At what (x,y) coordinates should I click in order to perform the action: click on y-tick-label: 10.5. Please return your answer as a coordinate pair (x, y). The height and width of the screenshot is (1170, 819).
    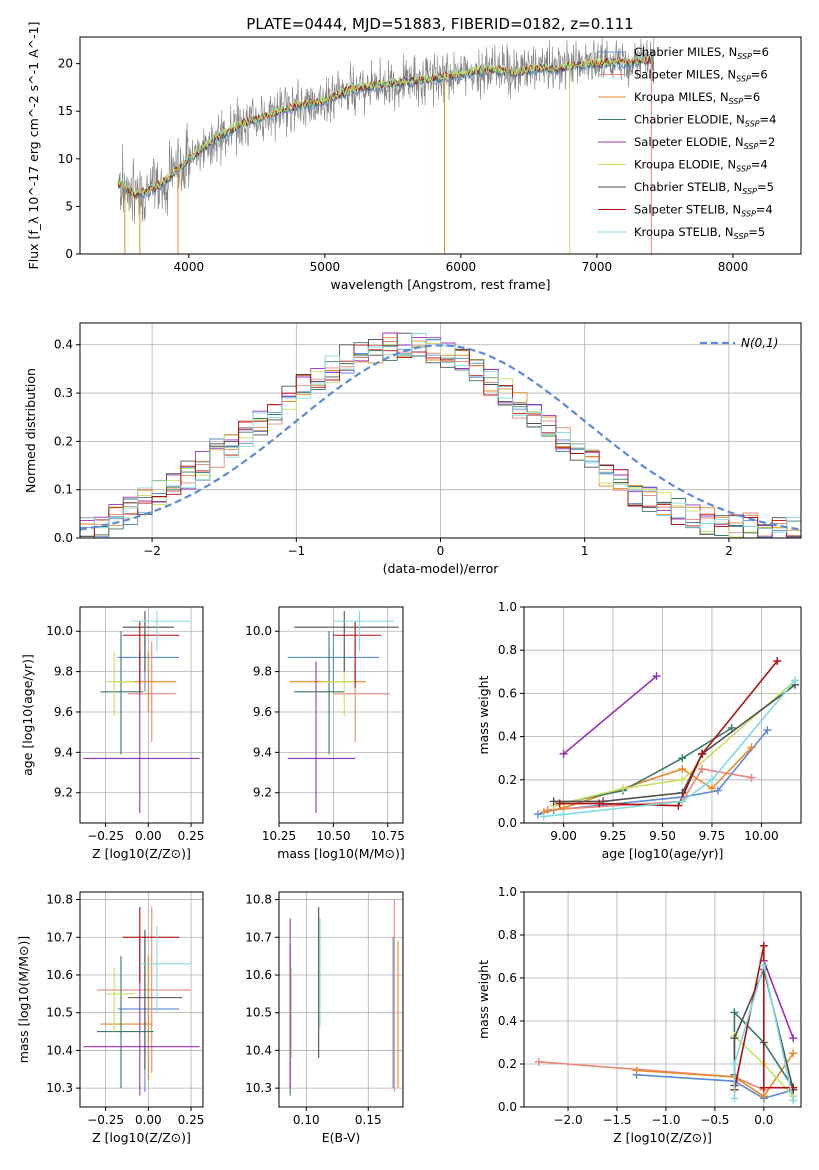
    Looking at the image, I should click on (59, 1013).